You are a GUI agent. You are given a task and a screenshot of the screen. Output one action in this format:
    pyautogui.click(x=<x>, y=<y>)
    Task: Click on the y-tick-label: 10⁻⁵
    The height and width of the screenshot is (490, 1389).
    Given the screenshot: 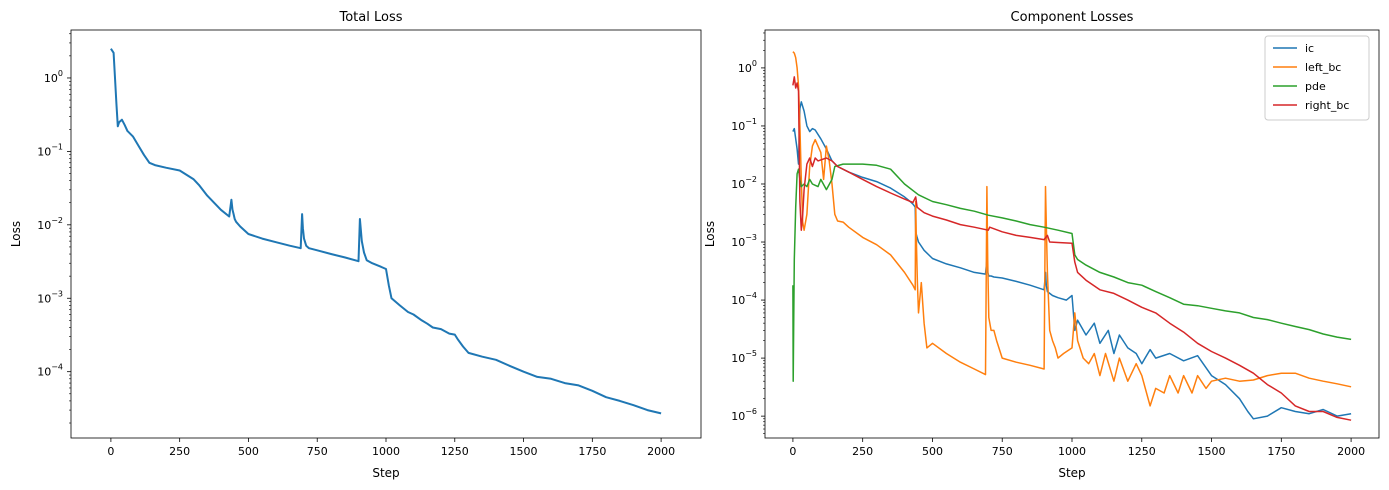 What is the action you would take?
    pyautogui.click(x=744, y=357)
    